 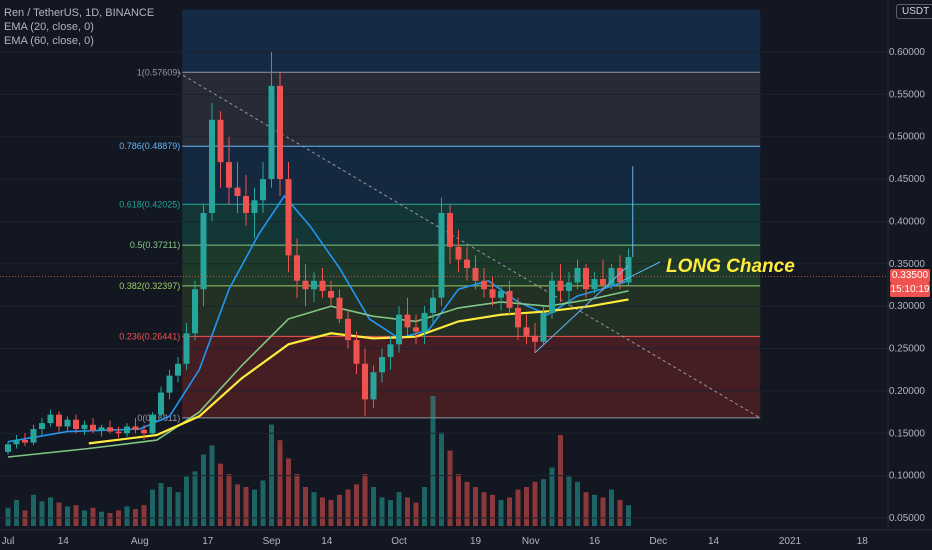 I want to click on fib-top-band, so click(x=471, y=41).